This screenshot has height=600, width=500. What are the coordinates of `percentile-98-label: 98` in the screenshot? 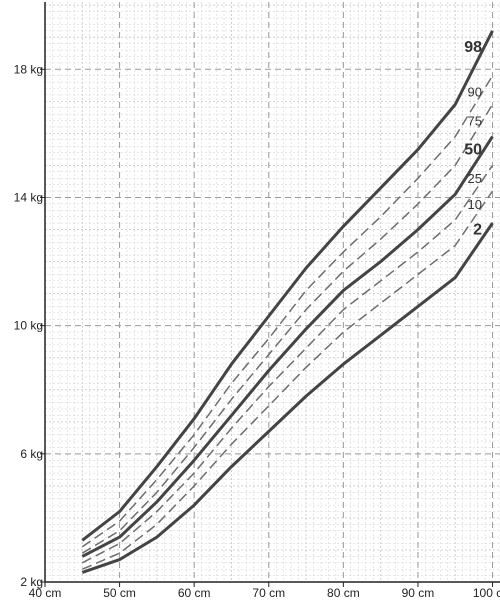 It's located at (473, 47).